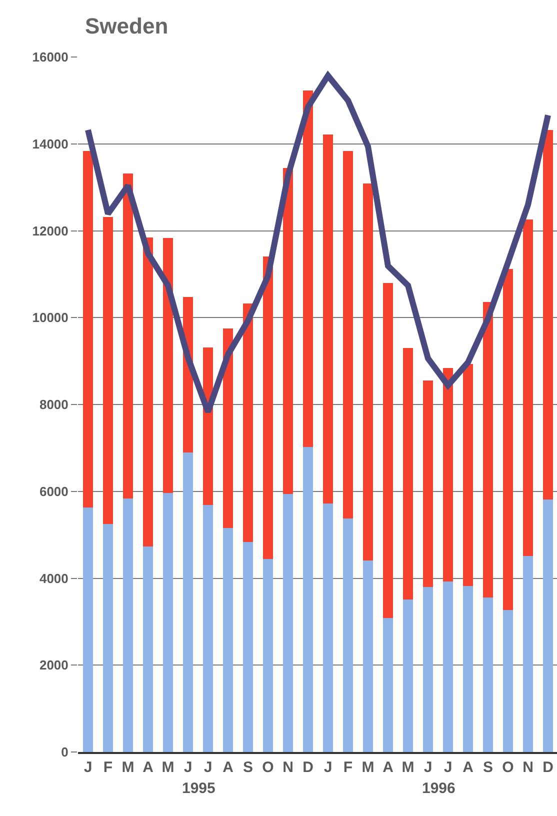 This screenshot has width=557, height=816. What do you see at coordinates (126, 25) in the screenshot?
I see `chart-title: Sweden` at bounding box center [126, 25].